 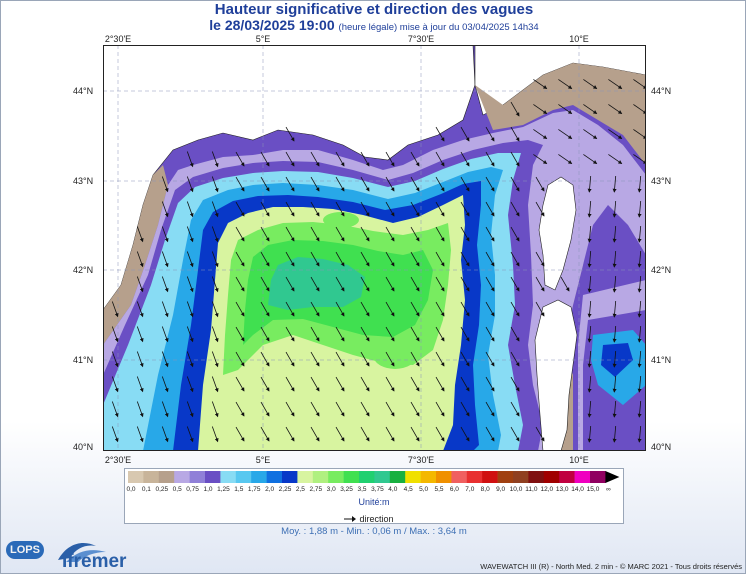 I want to click on lat-label-left-40: 40°N, so click(x=83, y=447).